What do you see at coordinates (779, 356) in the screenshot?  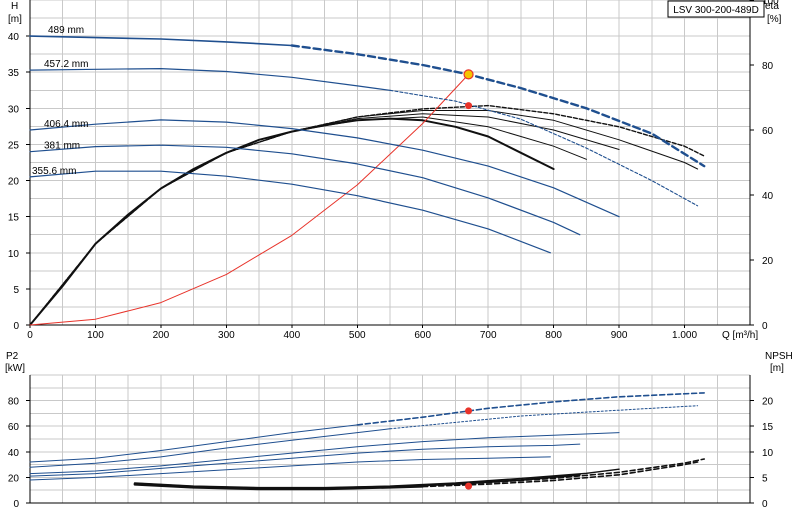 I see `npsh-axis-title: NPSH` at bounding box center [779, 356].